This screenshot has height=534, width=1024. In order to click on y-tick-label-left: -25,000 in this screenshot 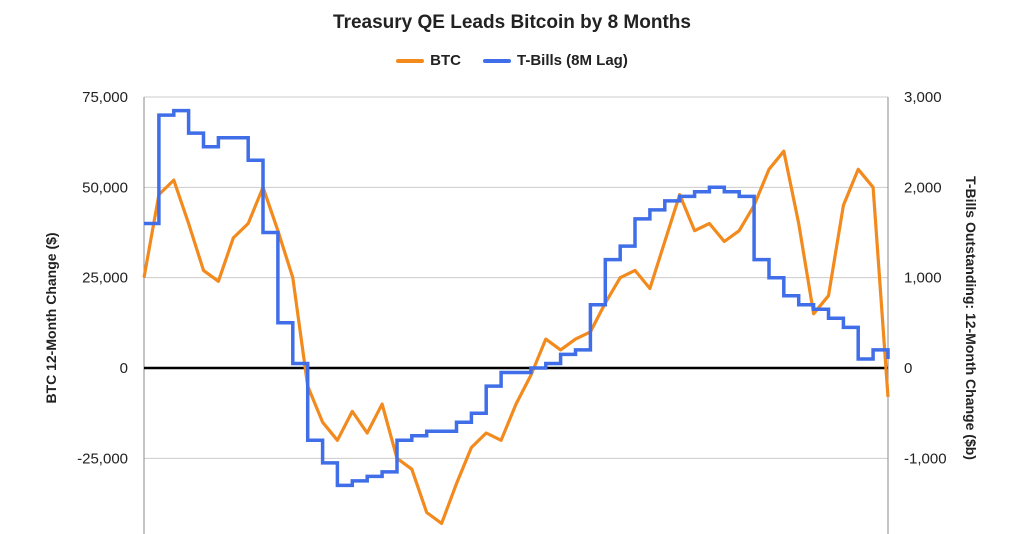, I will do `click(102, 458)`.